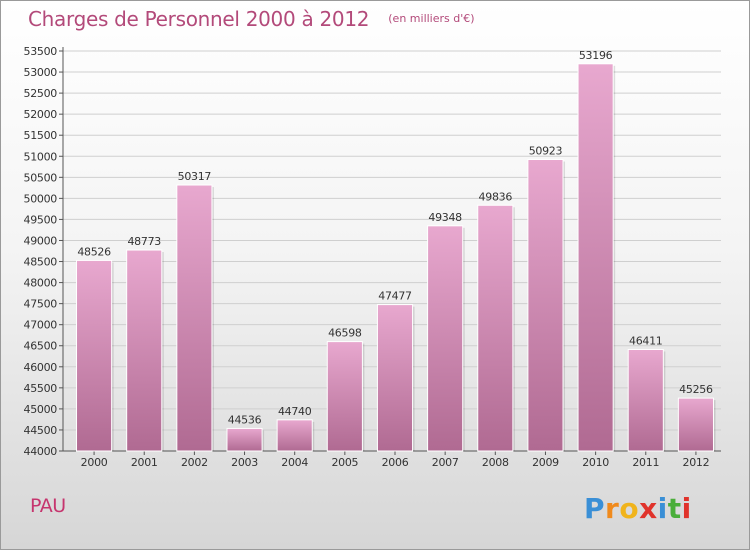  What do you see at coordinates (41, 388) in the screenshot?
I see `y-tick-label: 45500` at bounding box center [41, 388].